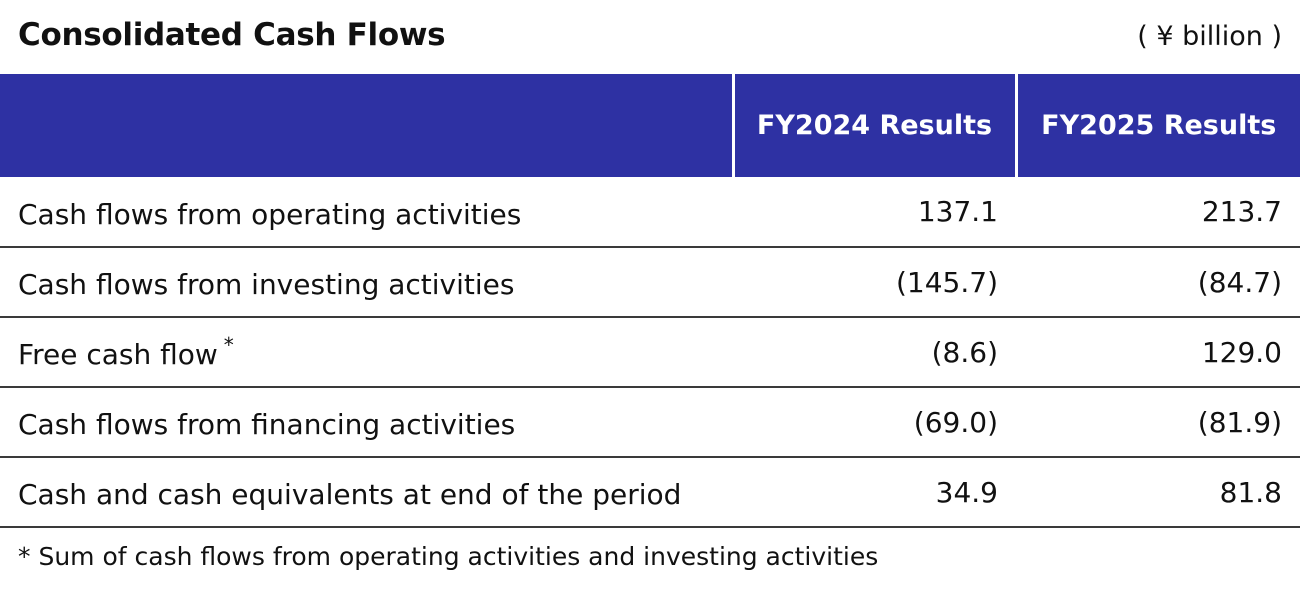  What do you see at coordinates (874, 492) in the screenshot?
I see `value-fy2024: 34.9` at bounding box center [874, 492].